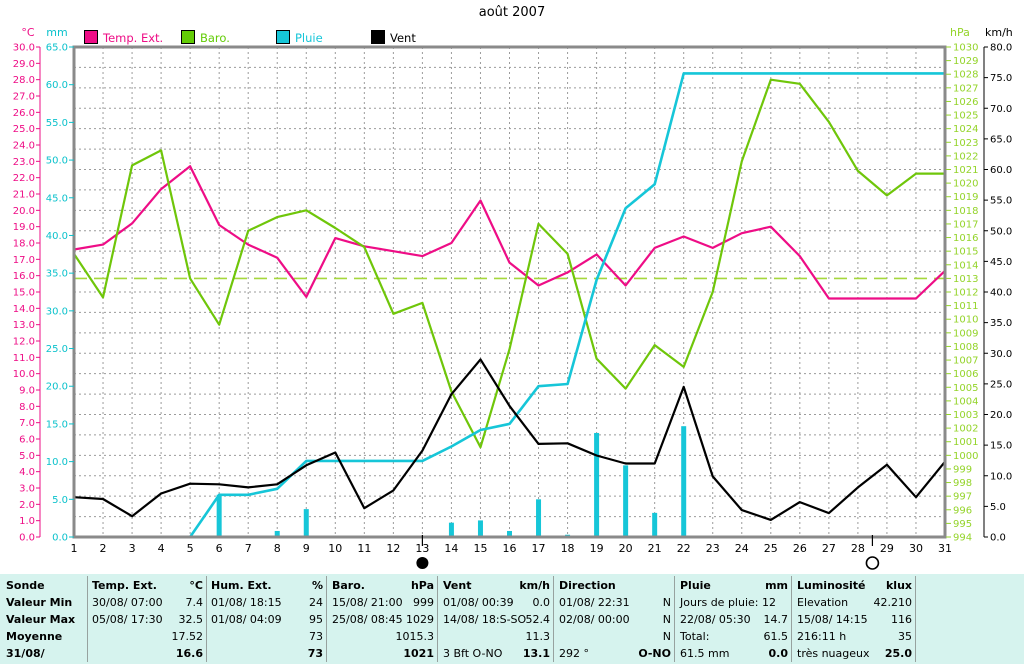 Image resolution: width=1024 pixels, height=664 pixels. I want to click on cell-datetime: Jours de pluie: 12, so click(728, 602).